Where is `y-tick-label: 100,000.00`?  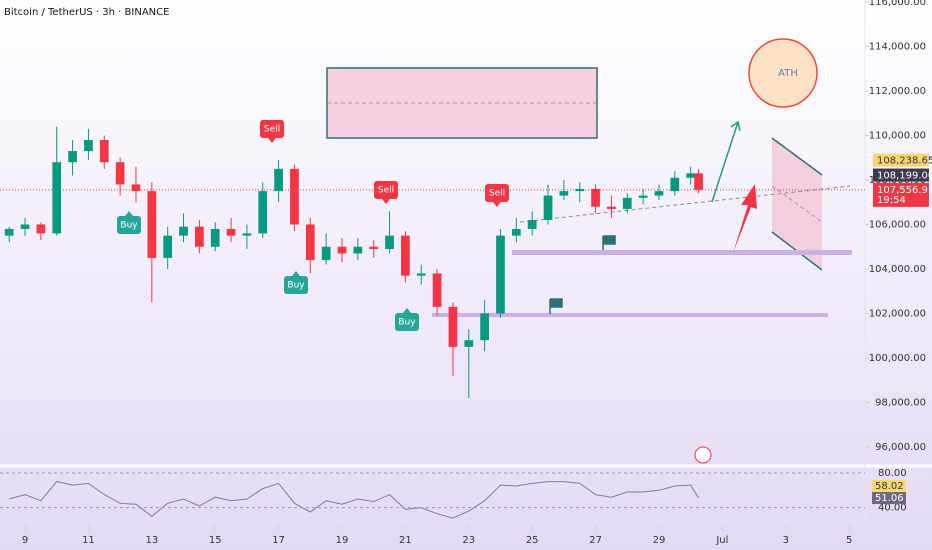 y-tick-label: 100,000.00 is located at coordinates (897, 358).